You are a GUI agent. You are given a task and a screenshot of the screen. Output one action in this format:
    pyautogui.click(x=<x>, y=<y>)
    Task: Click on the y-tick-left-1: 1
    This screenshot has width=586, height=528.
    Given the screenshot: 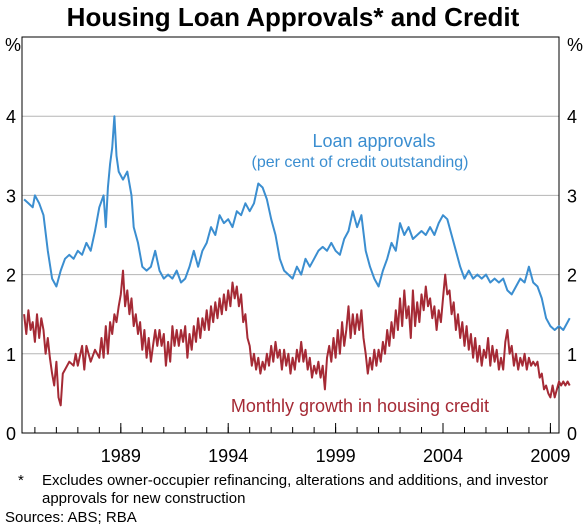 What is the action you would take?
    pyautogui.click(x=11, y=355)
    